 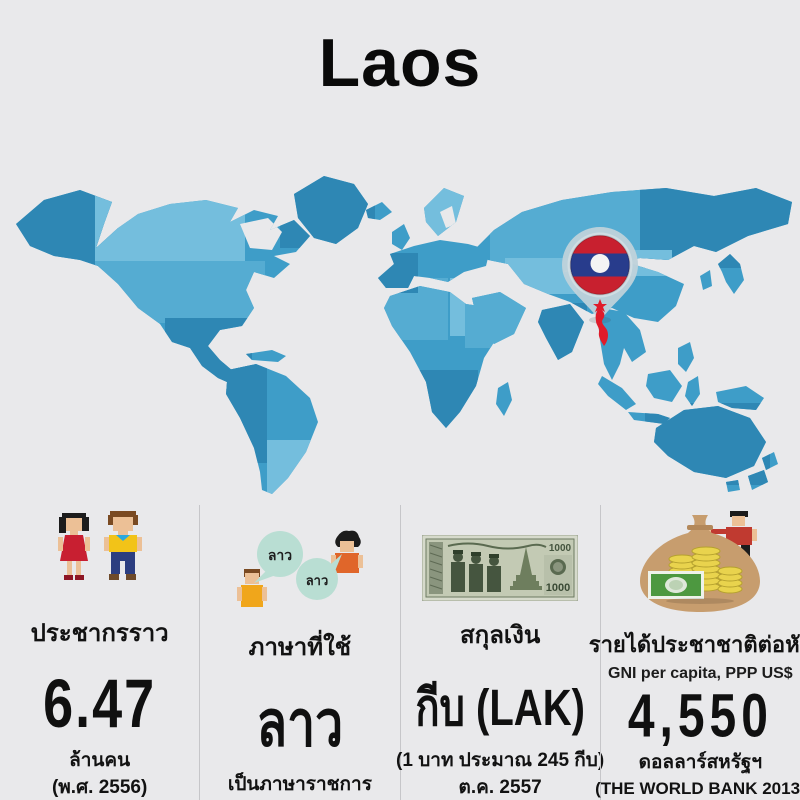 I want to click on language-heading: ภาษาที่ใช้, so click(x=300, y=647).